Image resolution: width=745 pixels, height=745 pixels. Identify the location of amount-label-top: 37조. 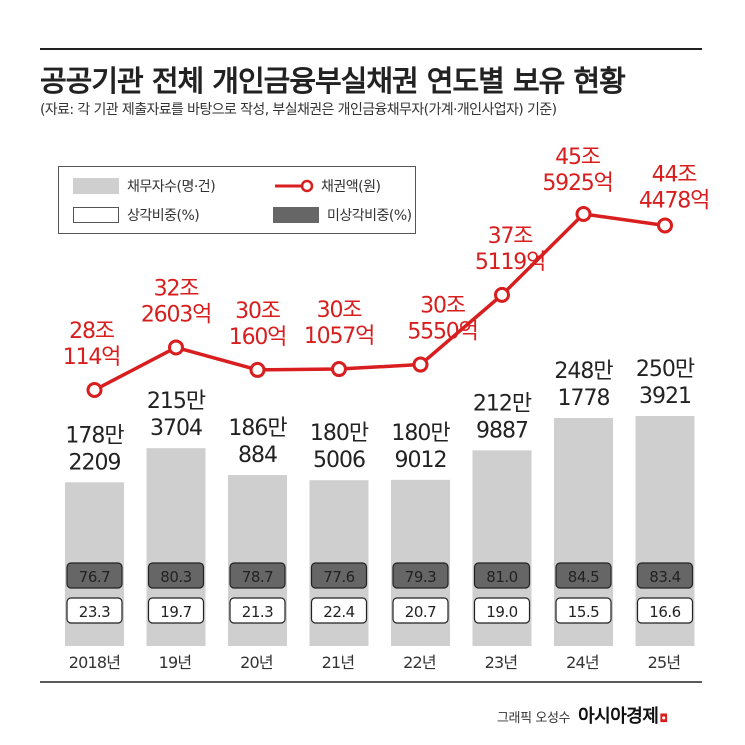
(511, 236).